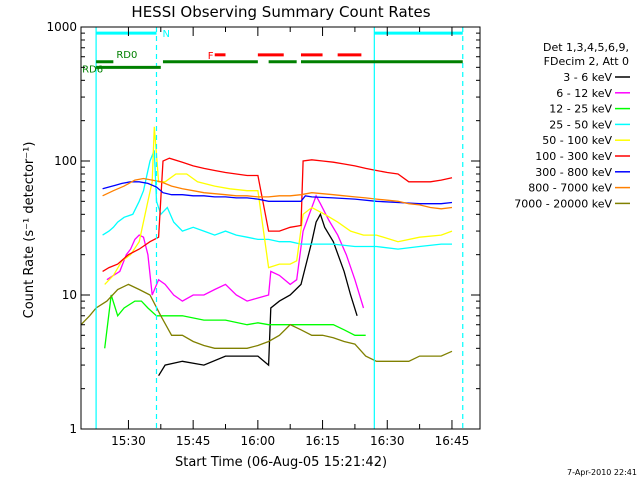 Image resolution: width=640 pixels, height=480 pixels. I want to click on series-line-3-6-kev, so click(258, 294).